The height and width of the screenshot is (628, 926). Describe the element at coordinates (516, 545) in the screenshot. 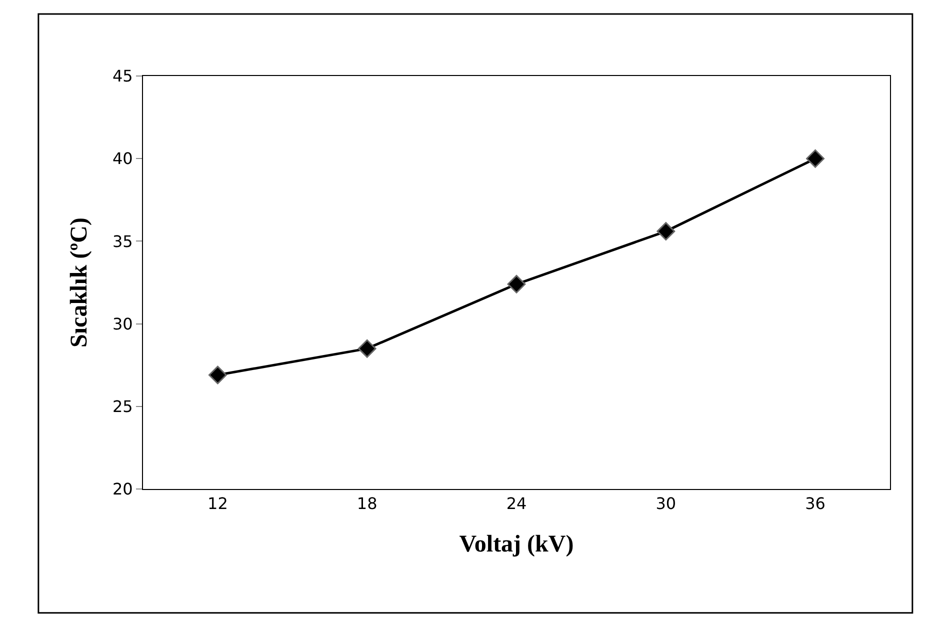

I see `x-axis-title: Voltaj (kV)` at that location.